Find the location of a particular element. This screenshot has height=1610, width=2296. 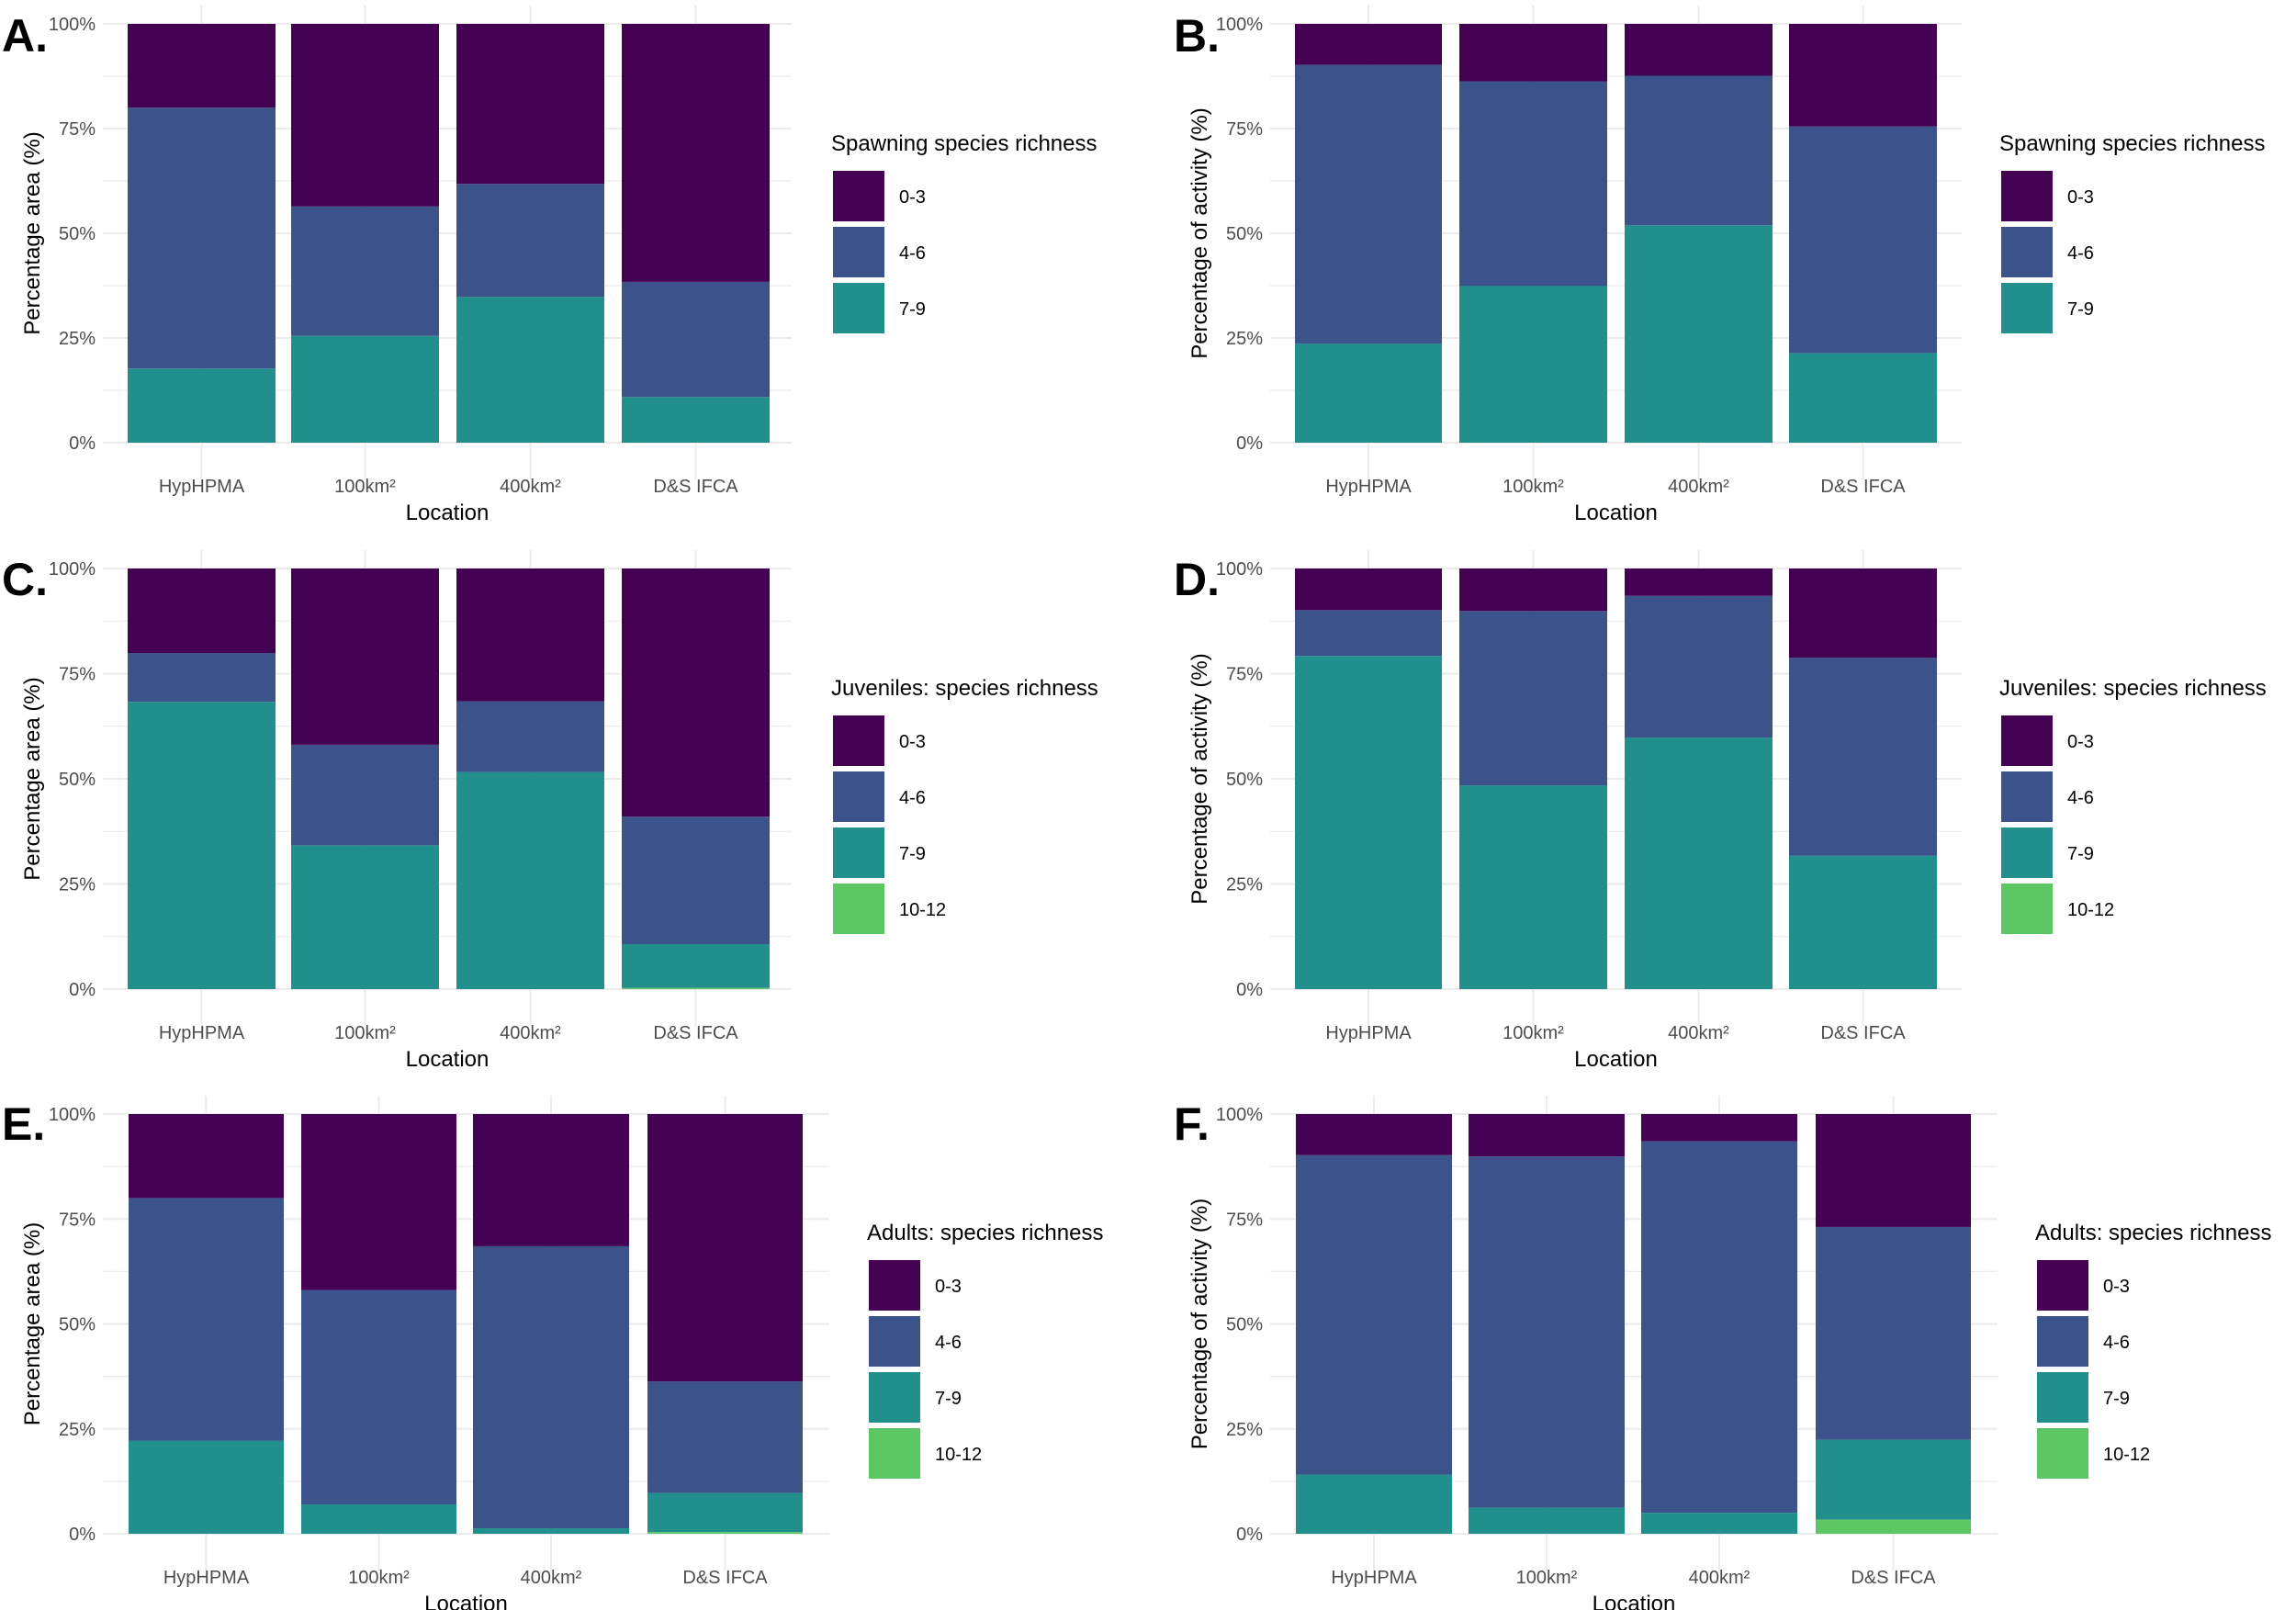

y-axis-title: Percentage of activity (%) is located at coordinates (1199, 779).